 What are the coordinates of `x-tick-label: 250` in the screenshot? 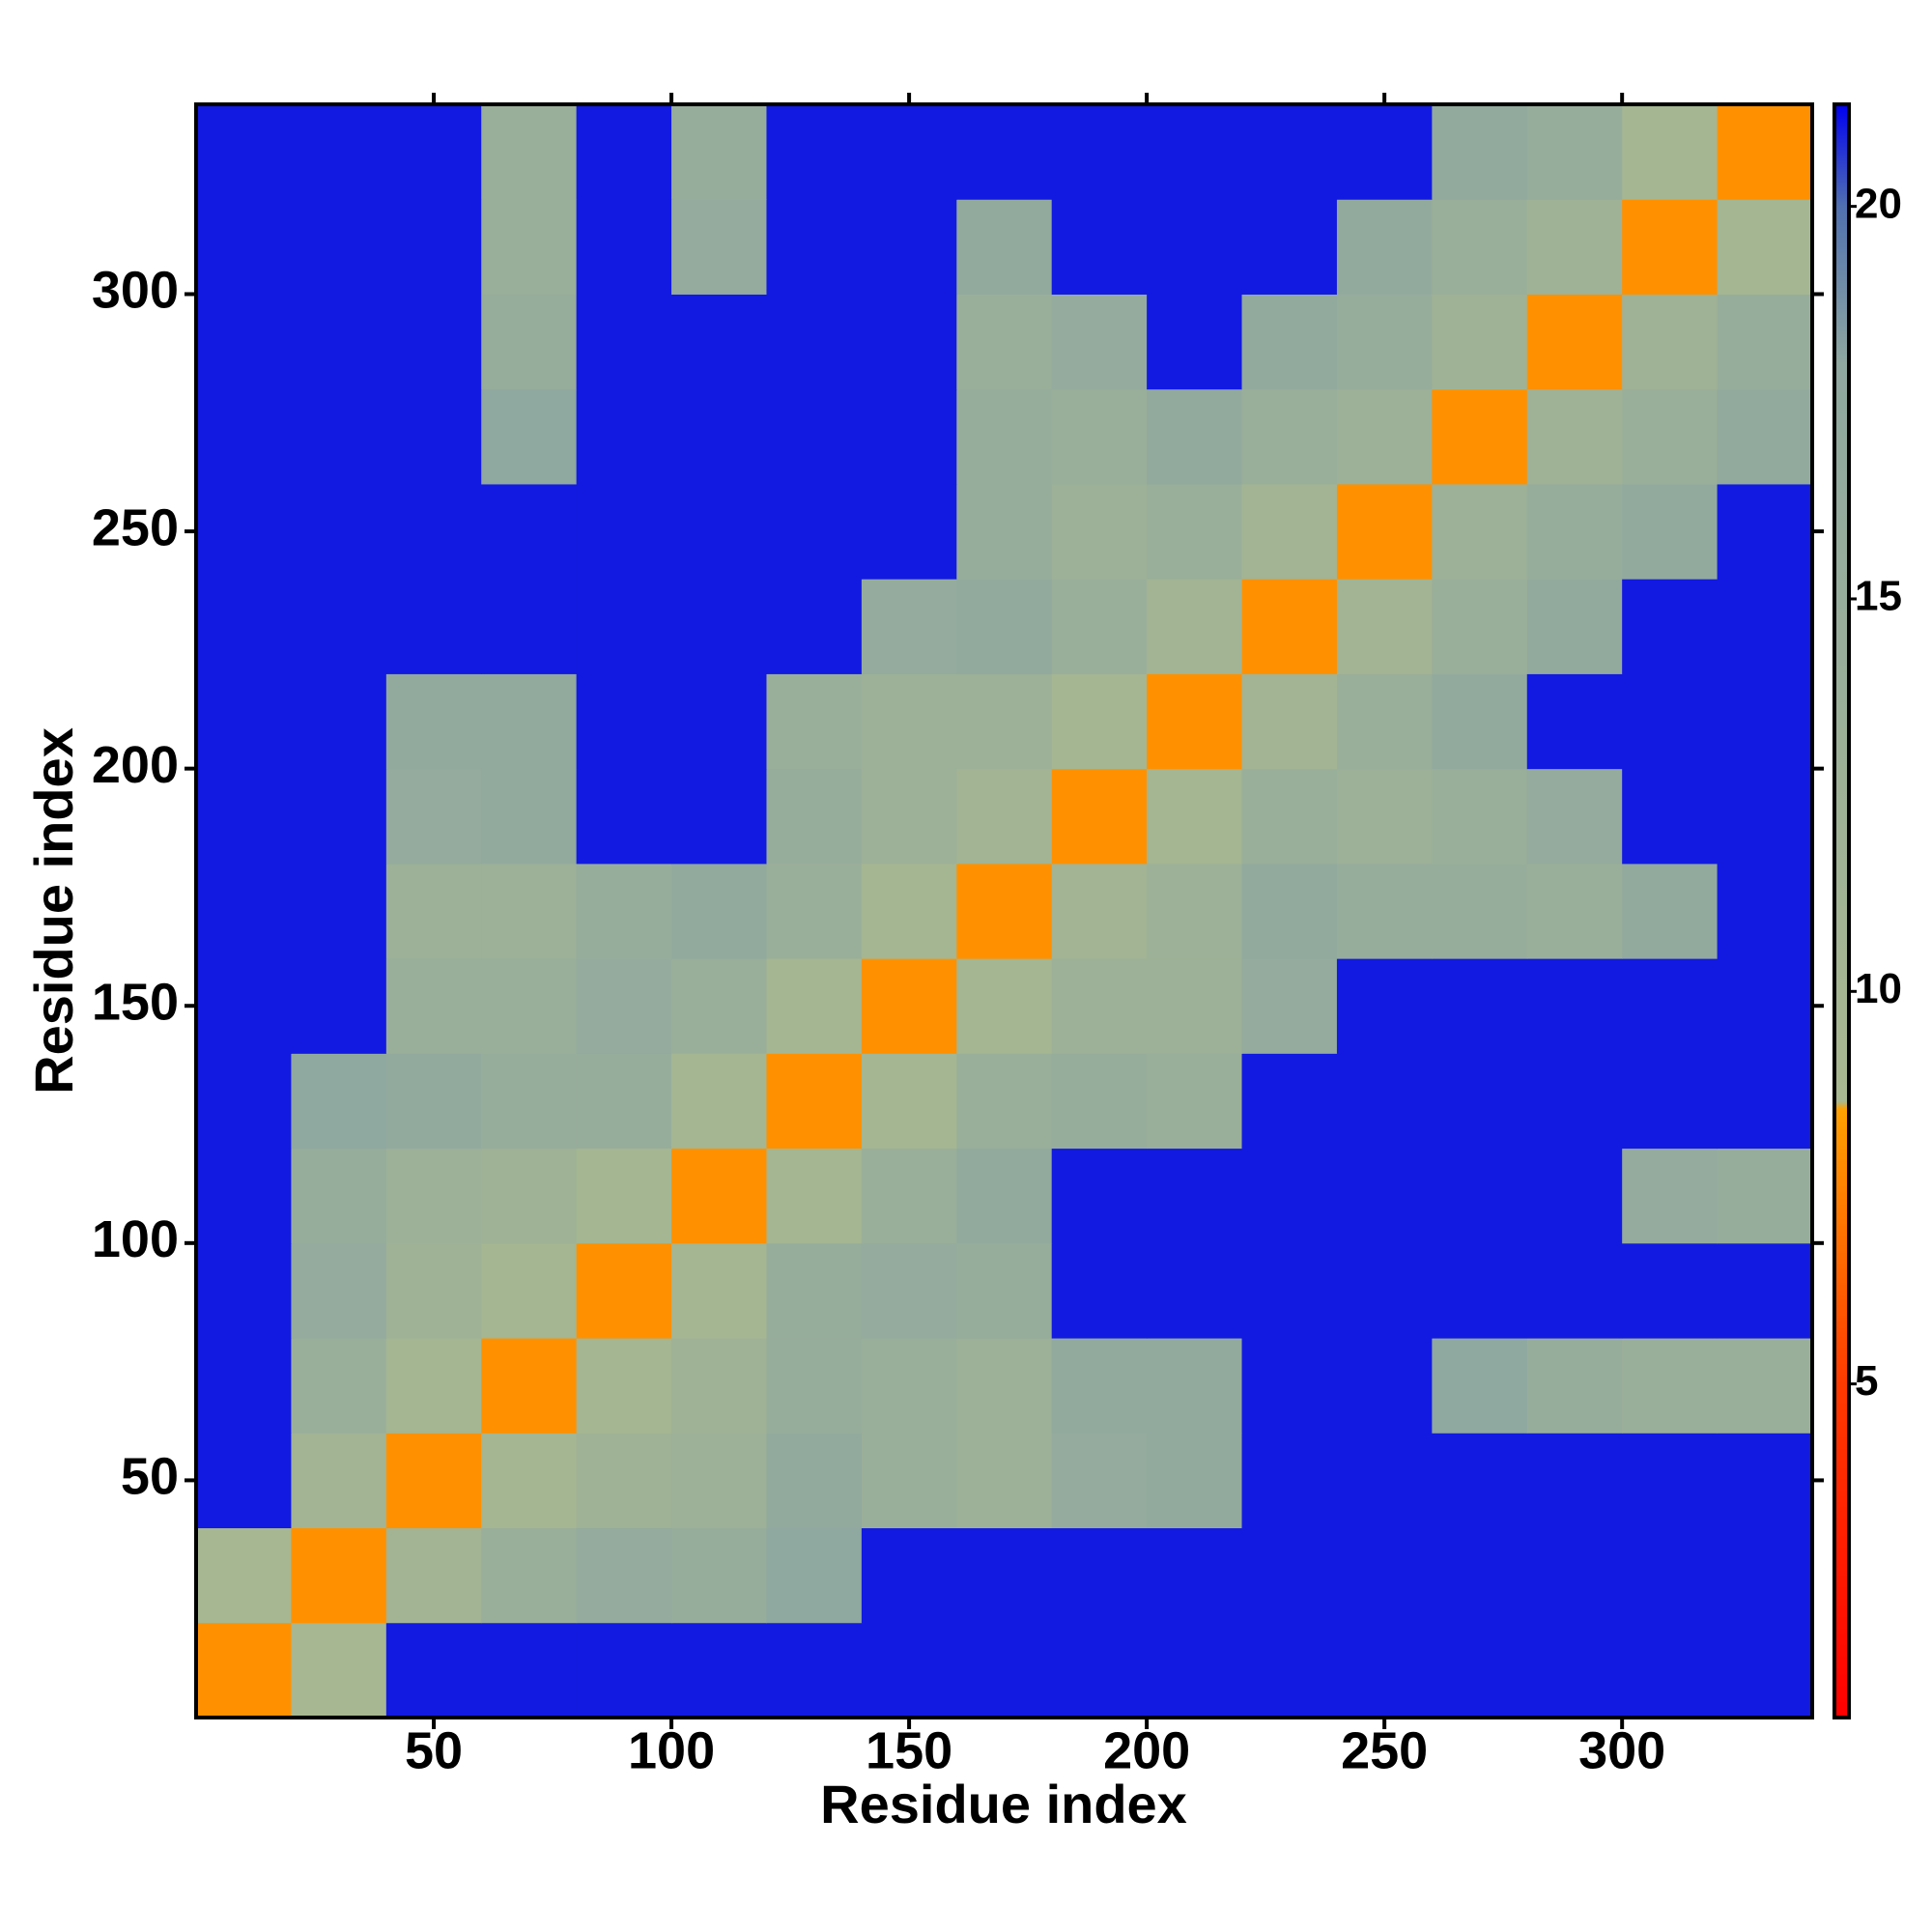 It's located at (1384, 1750).